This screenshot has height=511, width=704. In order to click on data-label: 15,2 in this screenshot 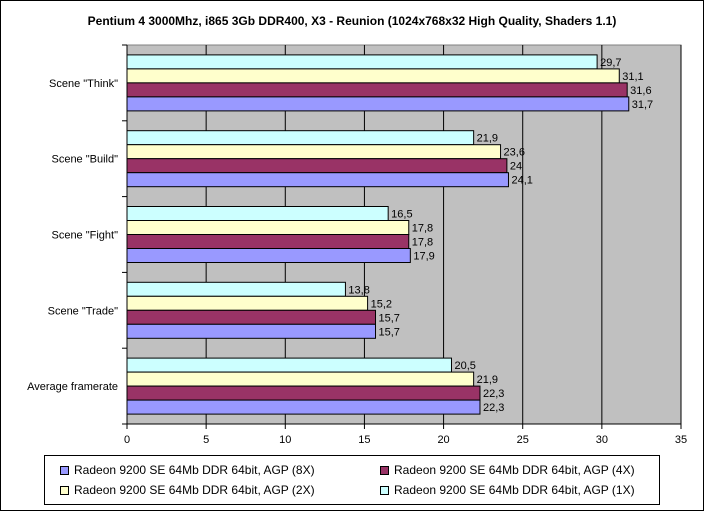, I will do `click(381, 304)`.